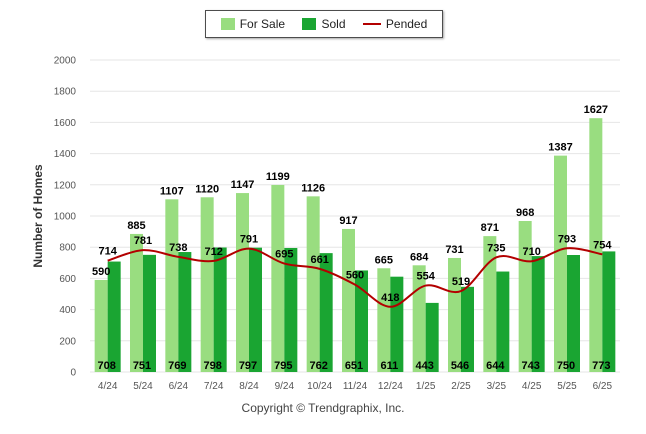  I want to click on pended-data-label: 560, so click(355, 276).